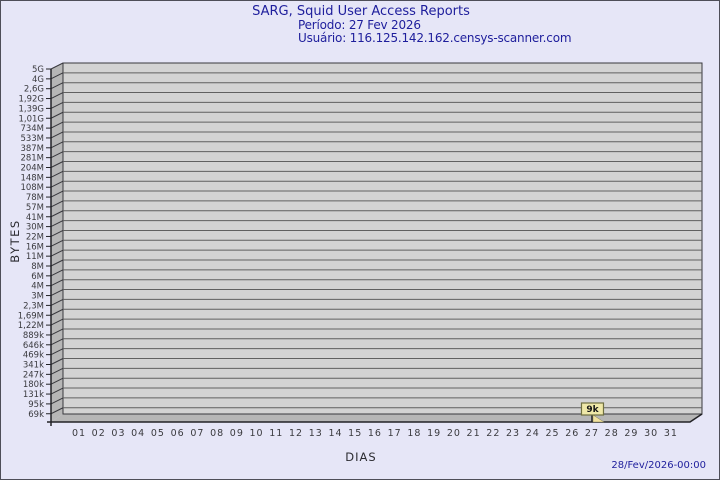 The width and height of the screenshot is (720, 480). Describe the element at coordinates (31, 316) in the screenshot. I see `y-tick-label: 1,69M` at that location.